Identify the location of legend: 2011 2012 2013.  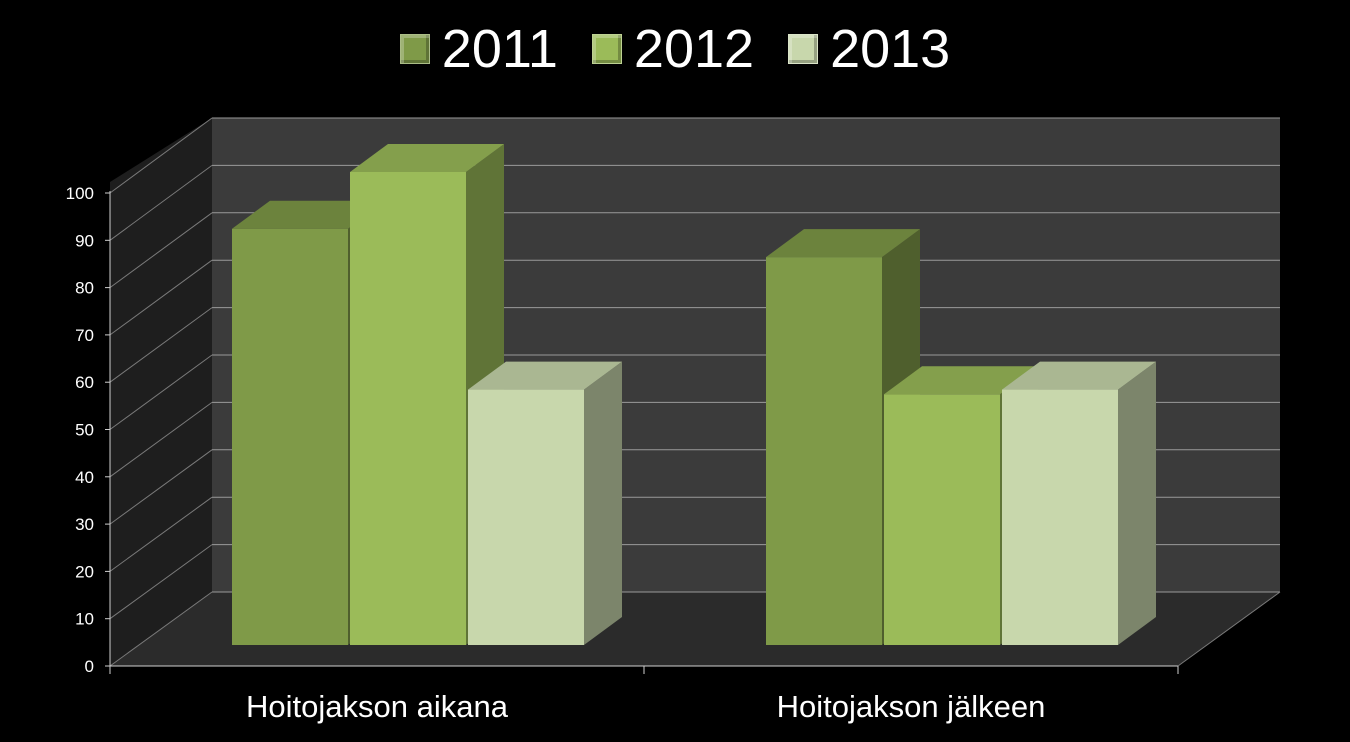
(675, 49).